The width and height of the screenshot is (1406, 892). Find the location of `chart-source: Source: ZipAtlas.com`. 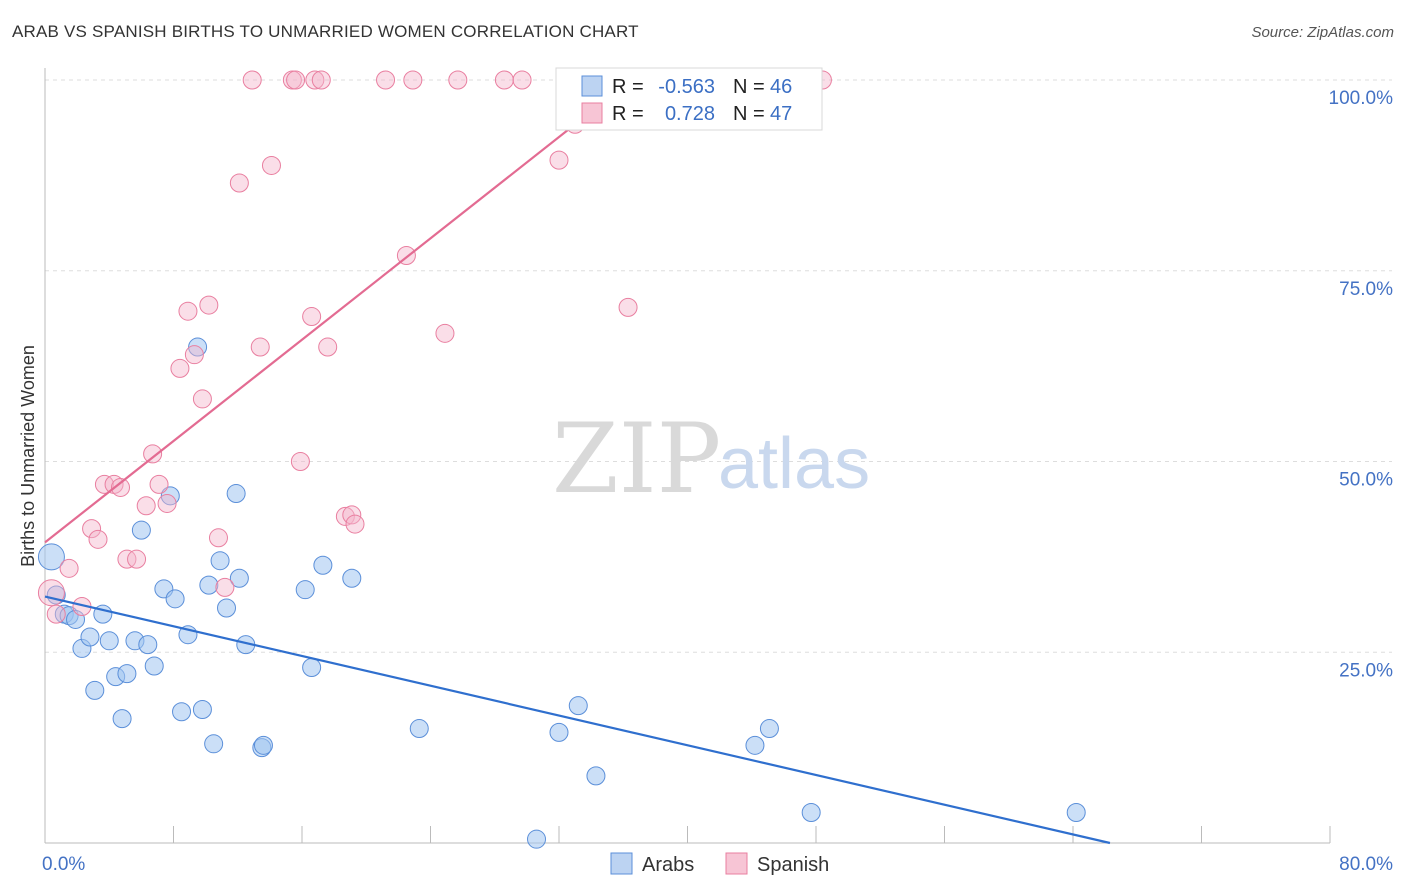

chart-source: Source: ZipAtlas.com is located at coordinates (1322, 32).